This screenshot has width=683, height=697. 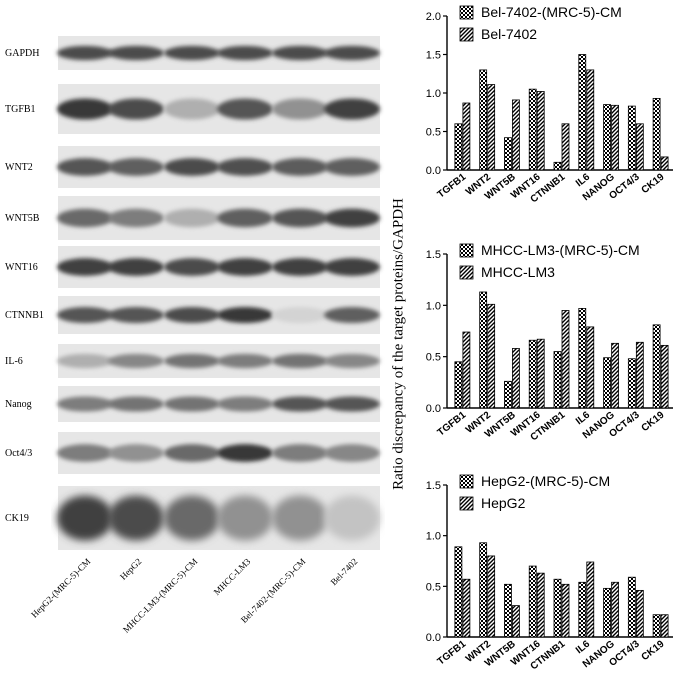 I want to click on blot-lane-label: Bel-7402, so click(x=344, y=571).